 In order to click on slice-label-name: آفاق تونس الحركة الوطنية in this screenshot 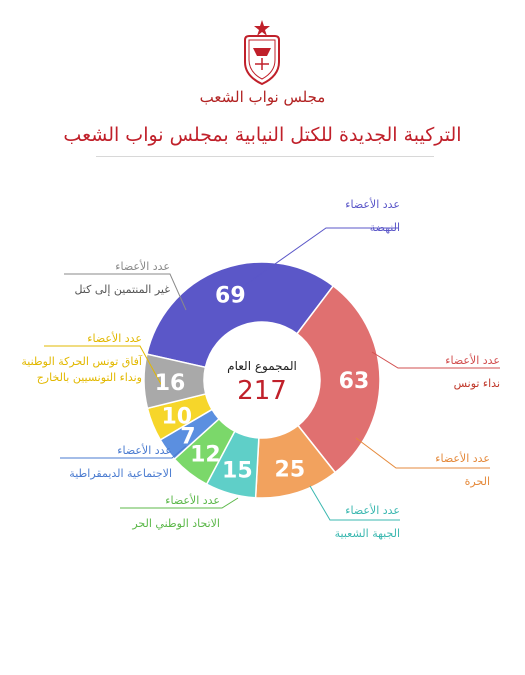, I will do `click(81, 361)`.